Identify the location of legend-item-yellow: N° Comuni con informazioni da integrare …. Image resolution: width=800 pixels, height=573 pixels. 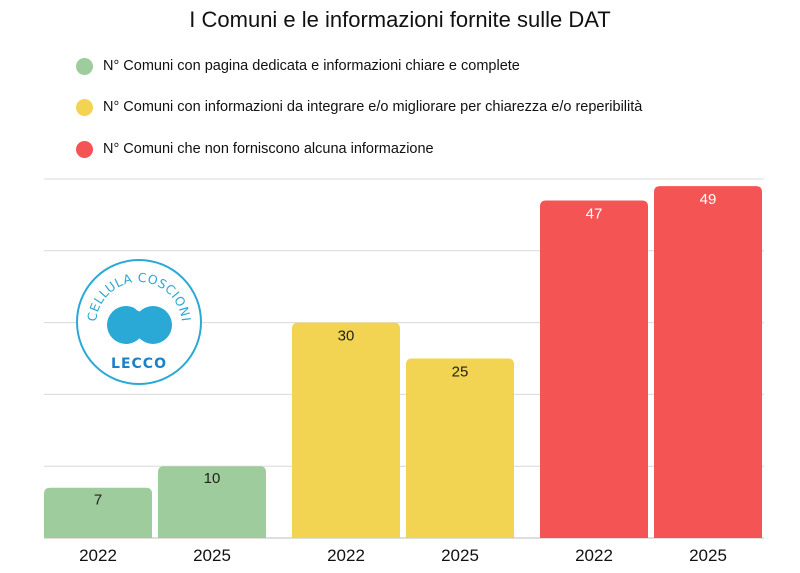
(359, 107).